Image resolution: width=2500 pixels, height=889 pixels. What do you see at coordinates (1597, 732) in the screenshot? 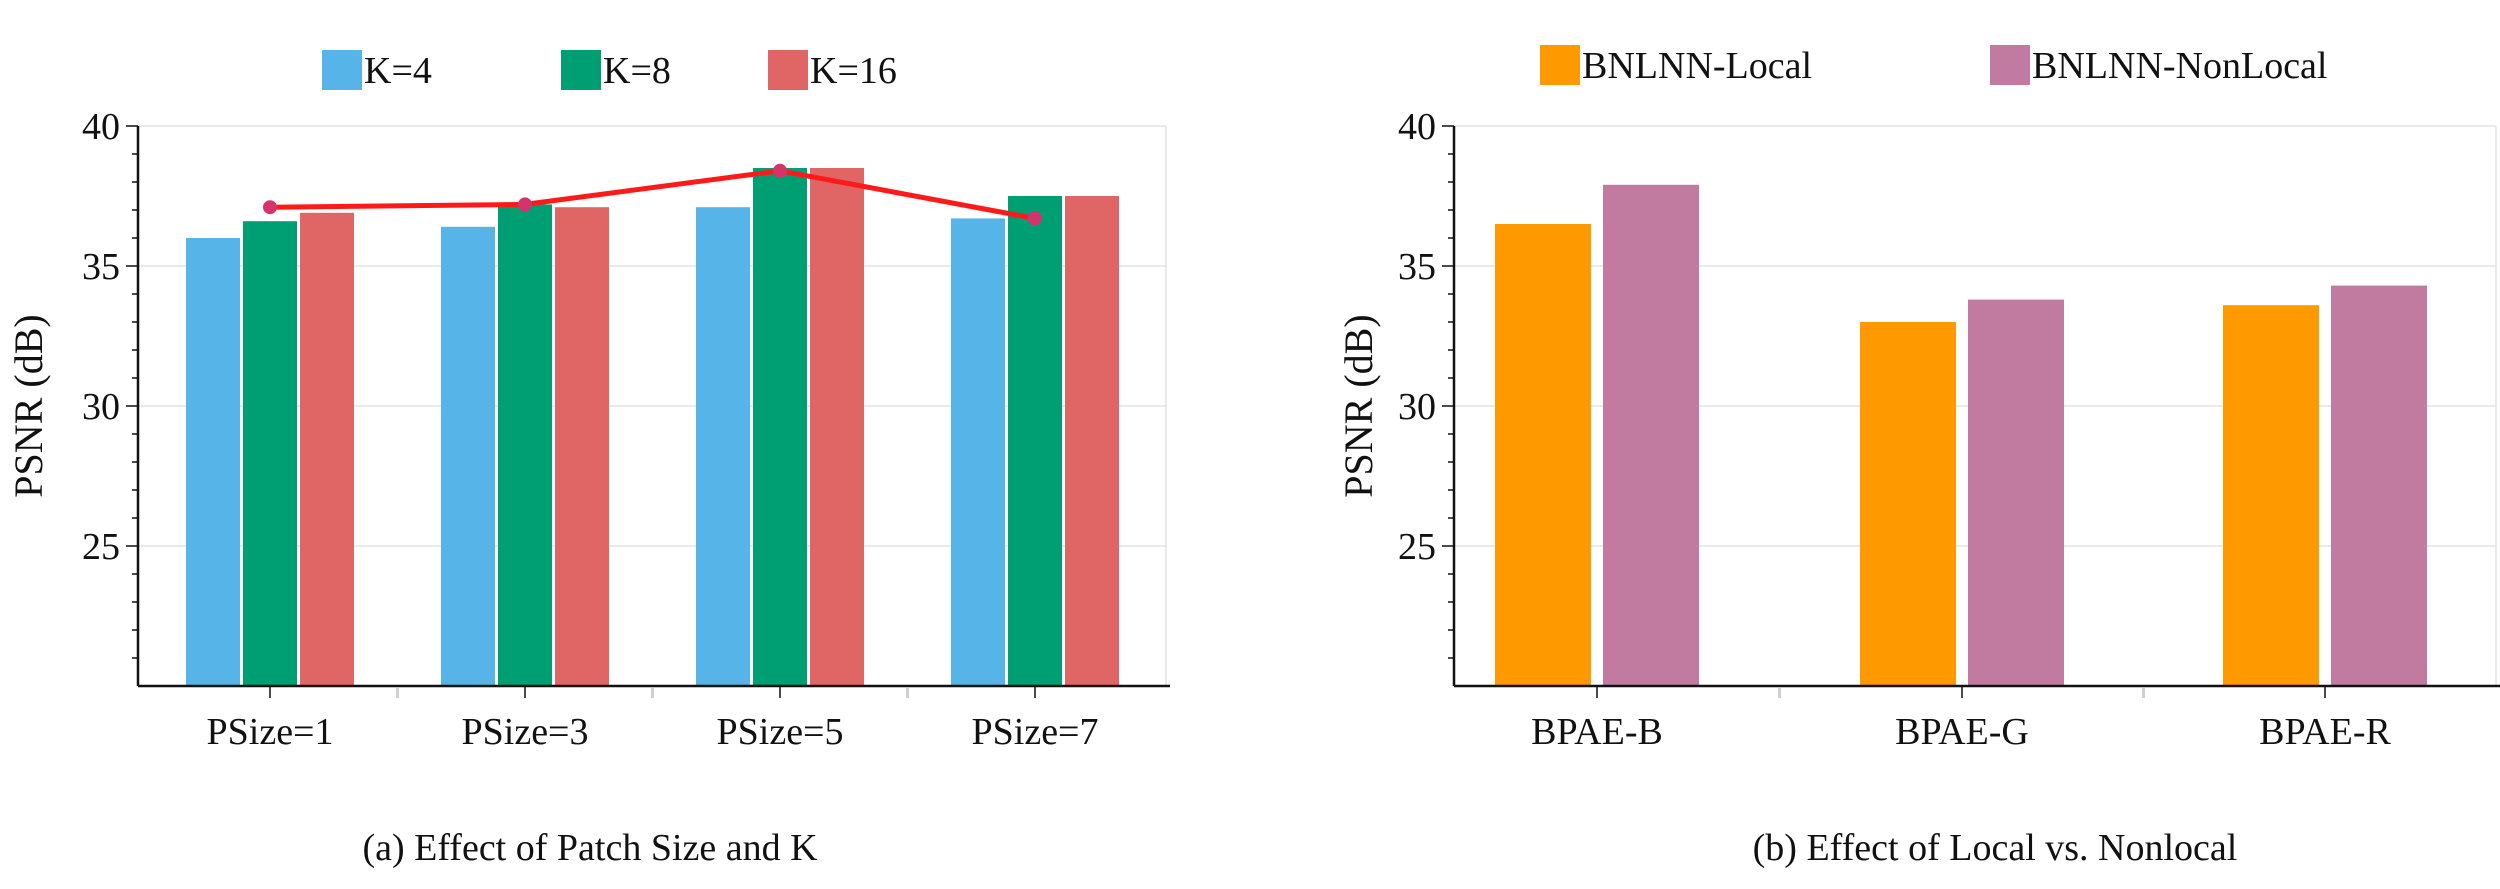
I see `x-tick-label: BPAE-B` at bounding box center [1597, 732].